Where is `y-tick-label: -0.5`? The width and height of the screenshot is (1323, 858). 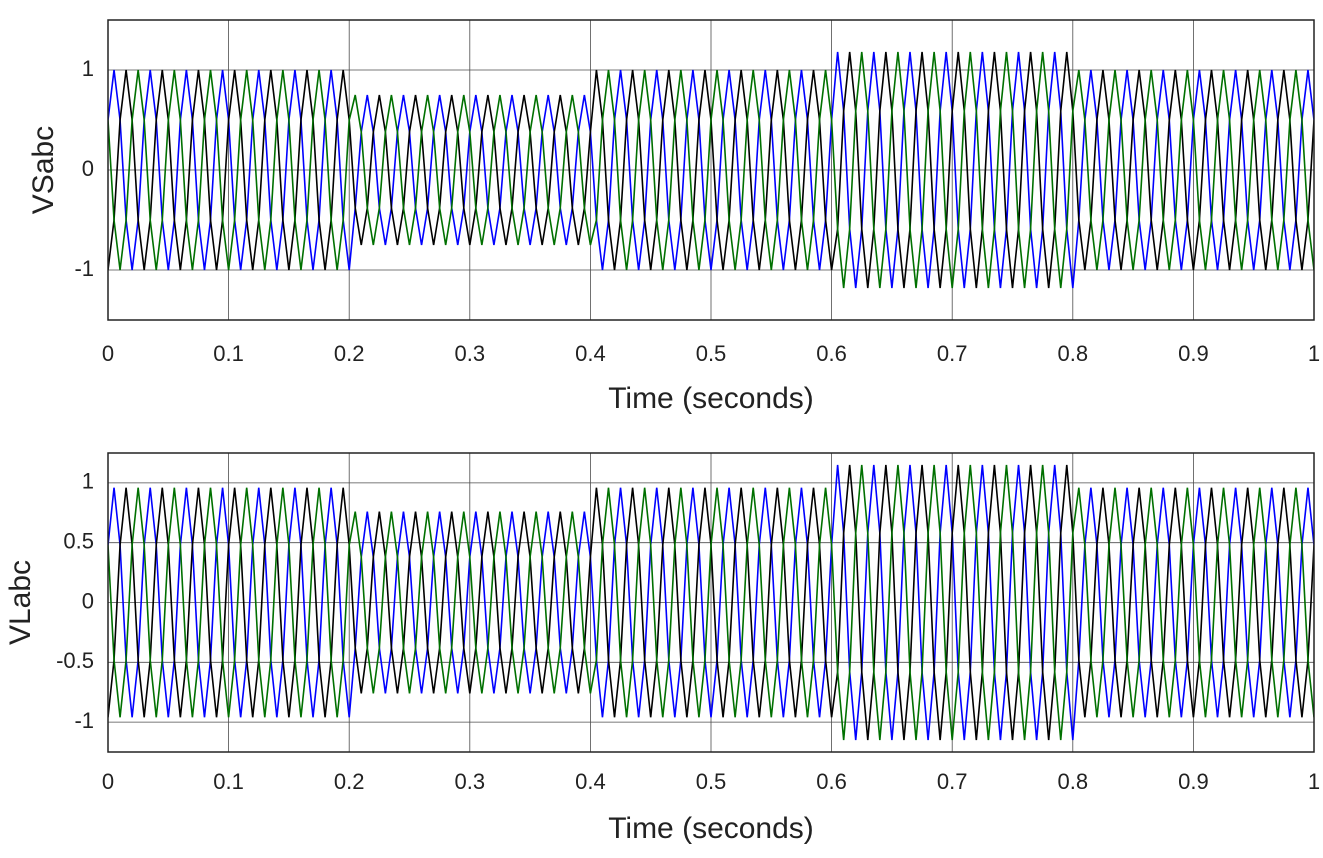 y-tick-label: -0.5 is located at coordinates (75, 660).